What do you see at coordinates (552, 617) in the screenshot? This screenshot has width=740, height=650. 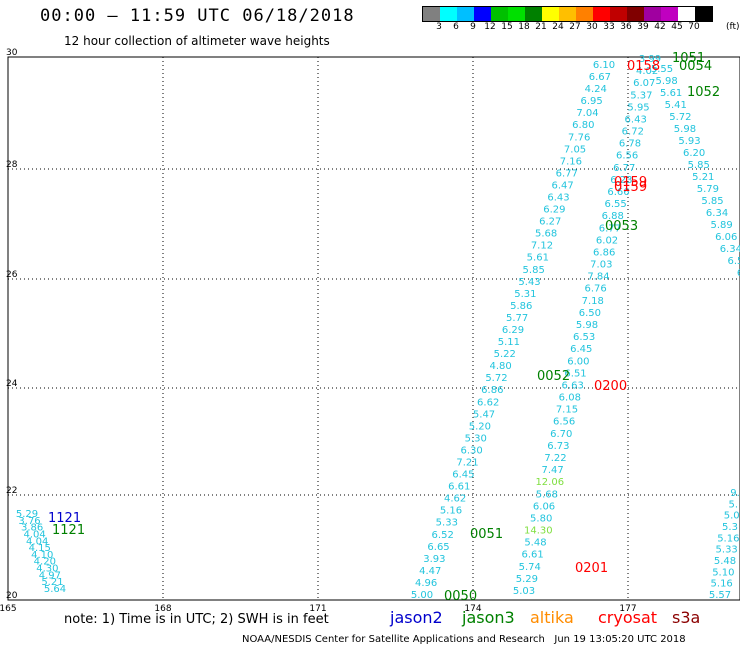 I see `legend-altika: altika` at bounding box center [552, 617].